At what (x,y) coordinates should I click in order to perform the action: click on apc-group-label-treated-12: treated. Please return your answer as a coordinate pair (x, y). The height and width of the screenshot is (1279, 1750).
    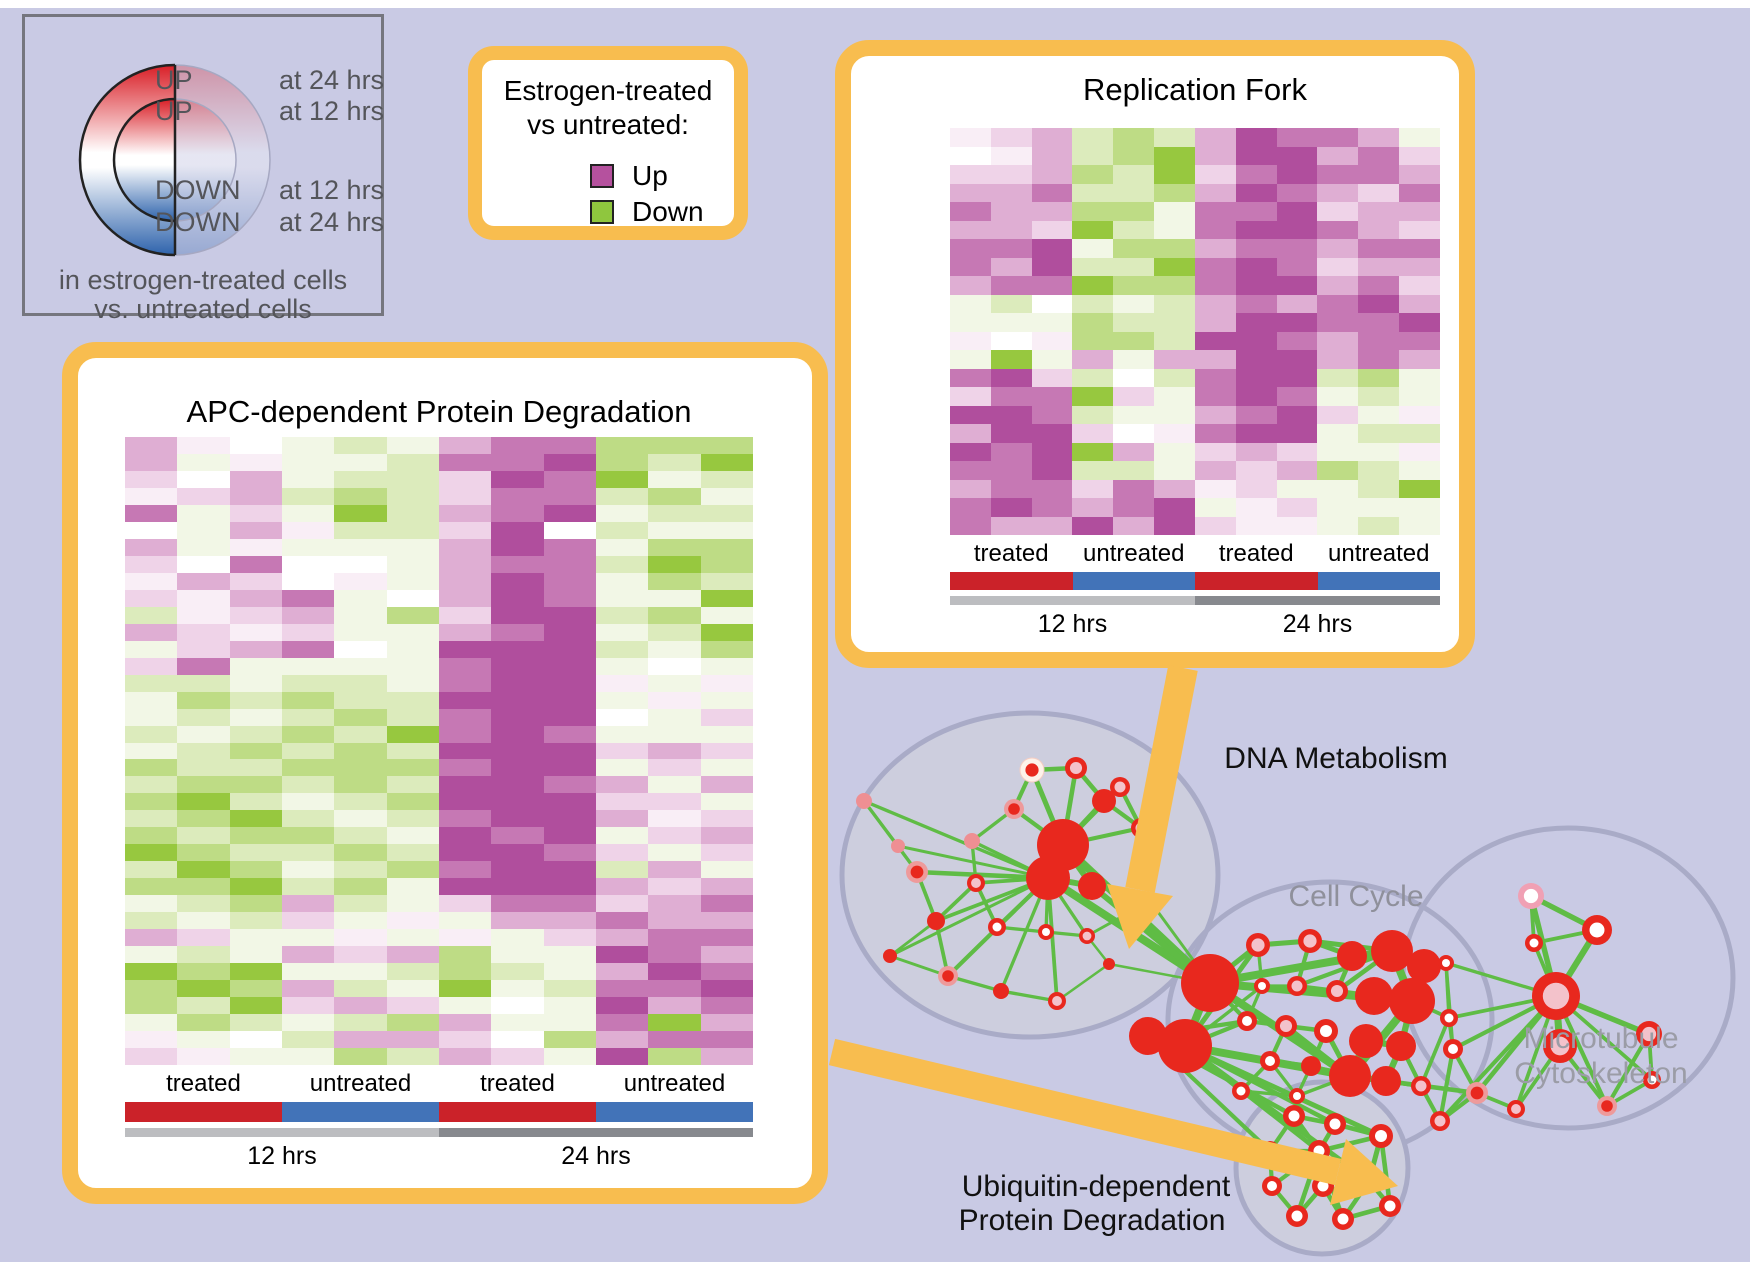
    Looking at the image, I should click on (203, 1083).